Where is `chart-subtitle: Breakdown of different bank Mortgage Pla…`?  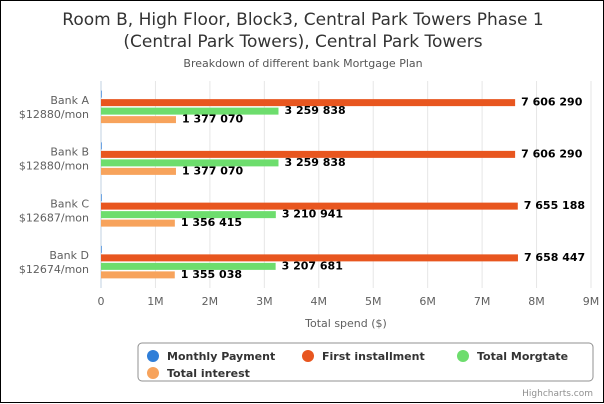
chart-subtitle: Breakdown of different bank Mortgage Pla… is located at coordinates (302, 63).